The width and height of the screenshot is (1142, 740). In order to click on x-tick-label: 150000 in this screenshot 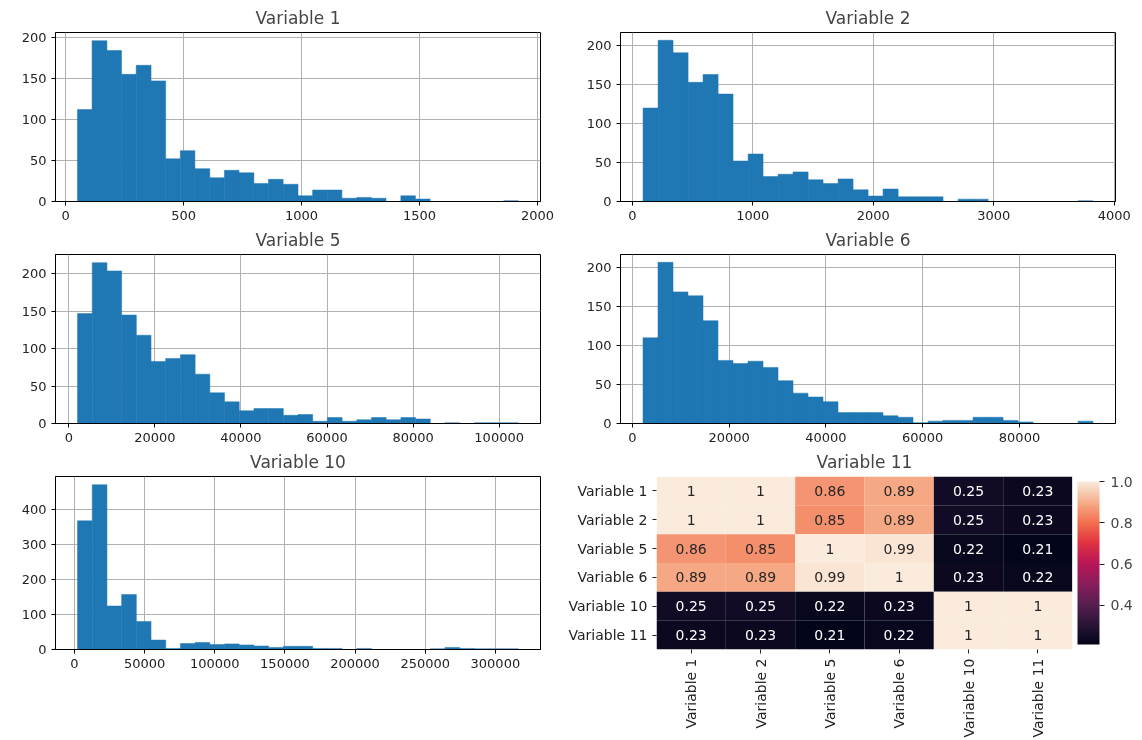, I will do `click(285, 663)`.